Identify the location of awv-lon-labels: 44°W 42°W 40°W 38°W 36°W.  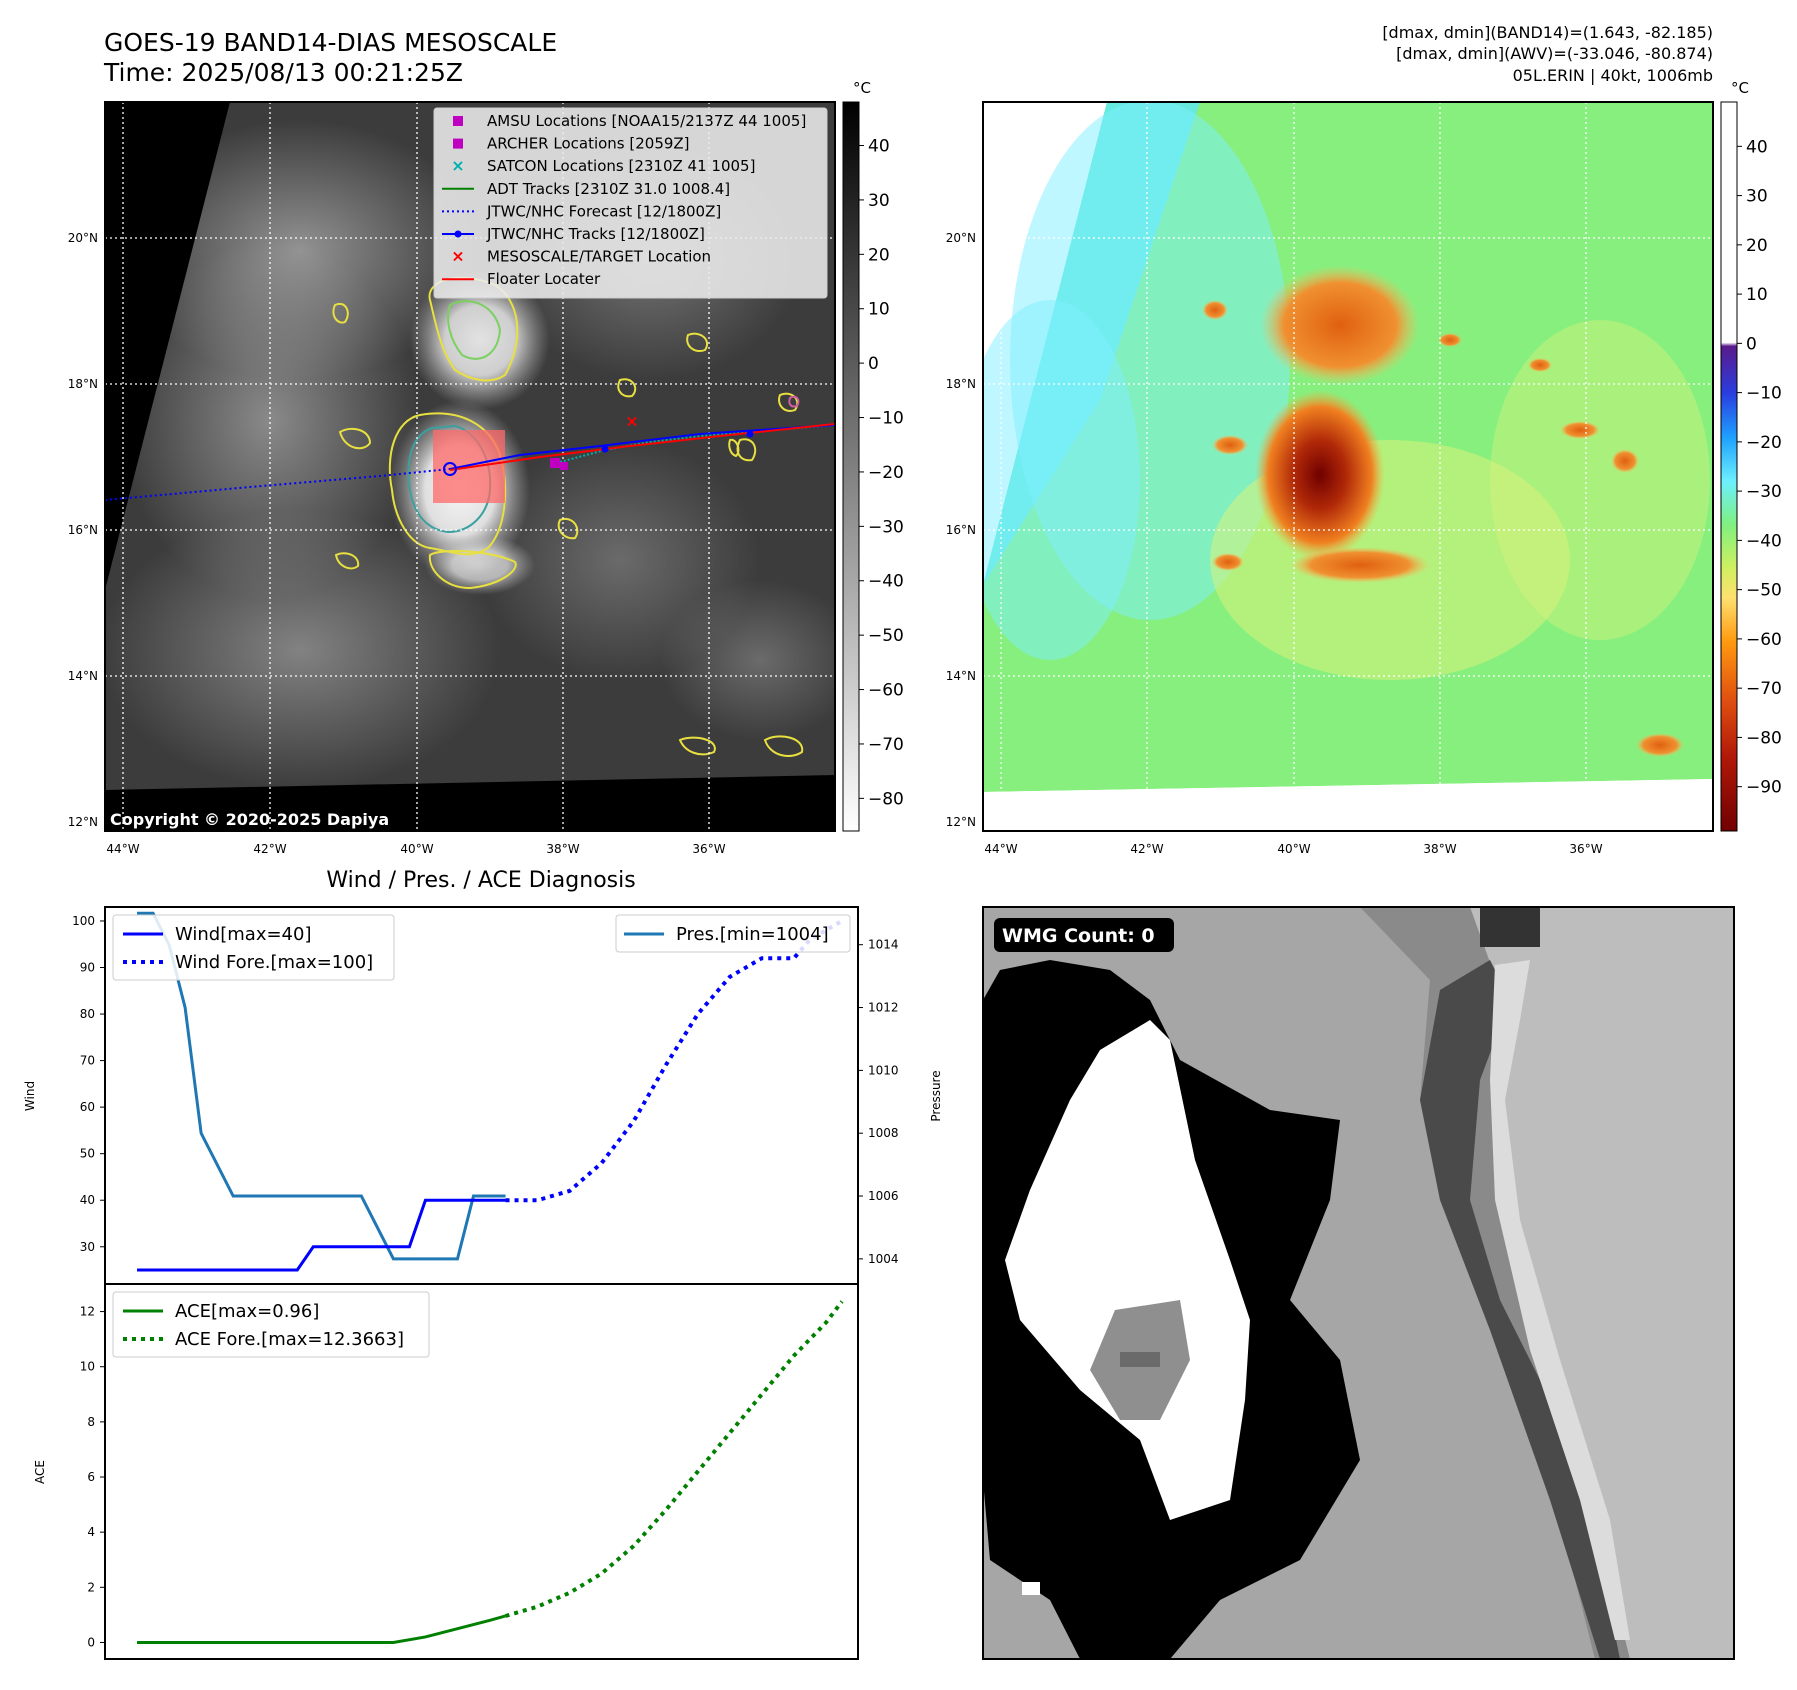
(1293, 849).